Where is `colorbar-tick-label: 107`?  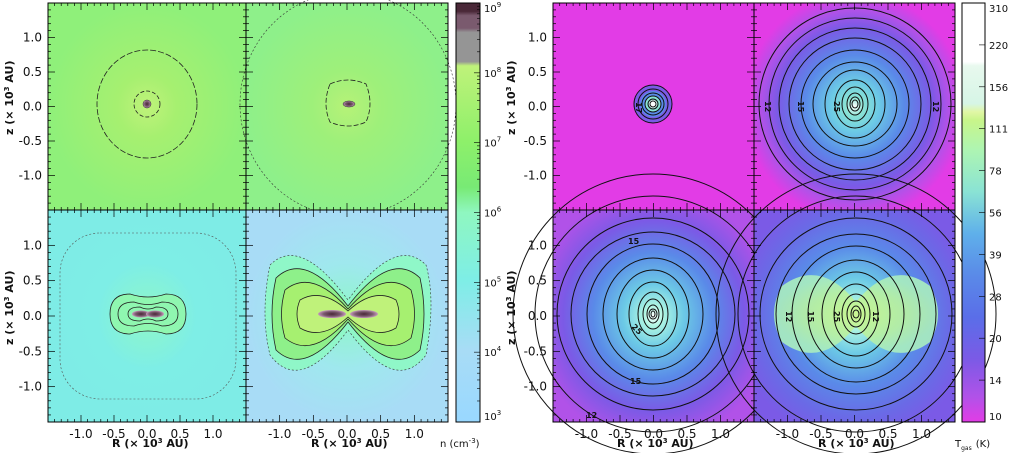
colorbar-tick-label: 107 is located at coordinates (492, 143).